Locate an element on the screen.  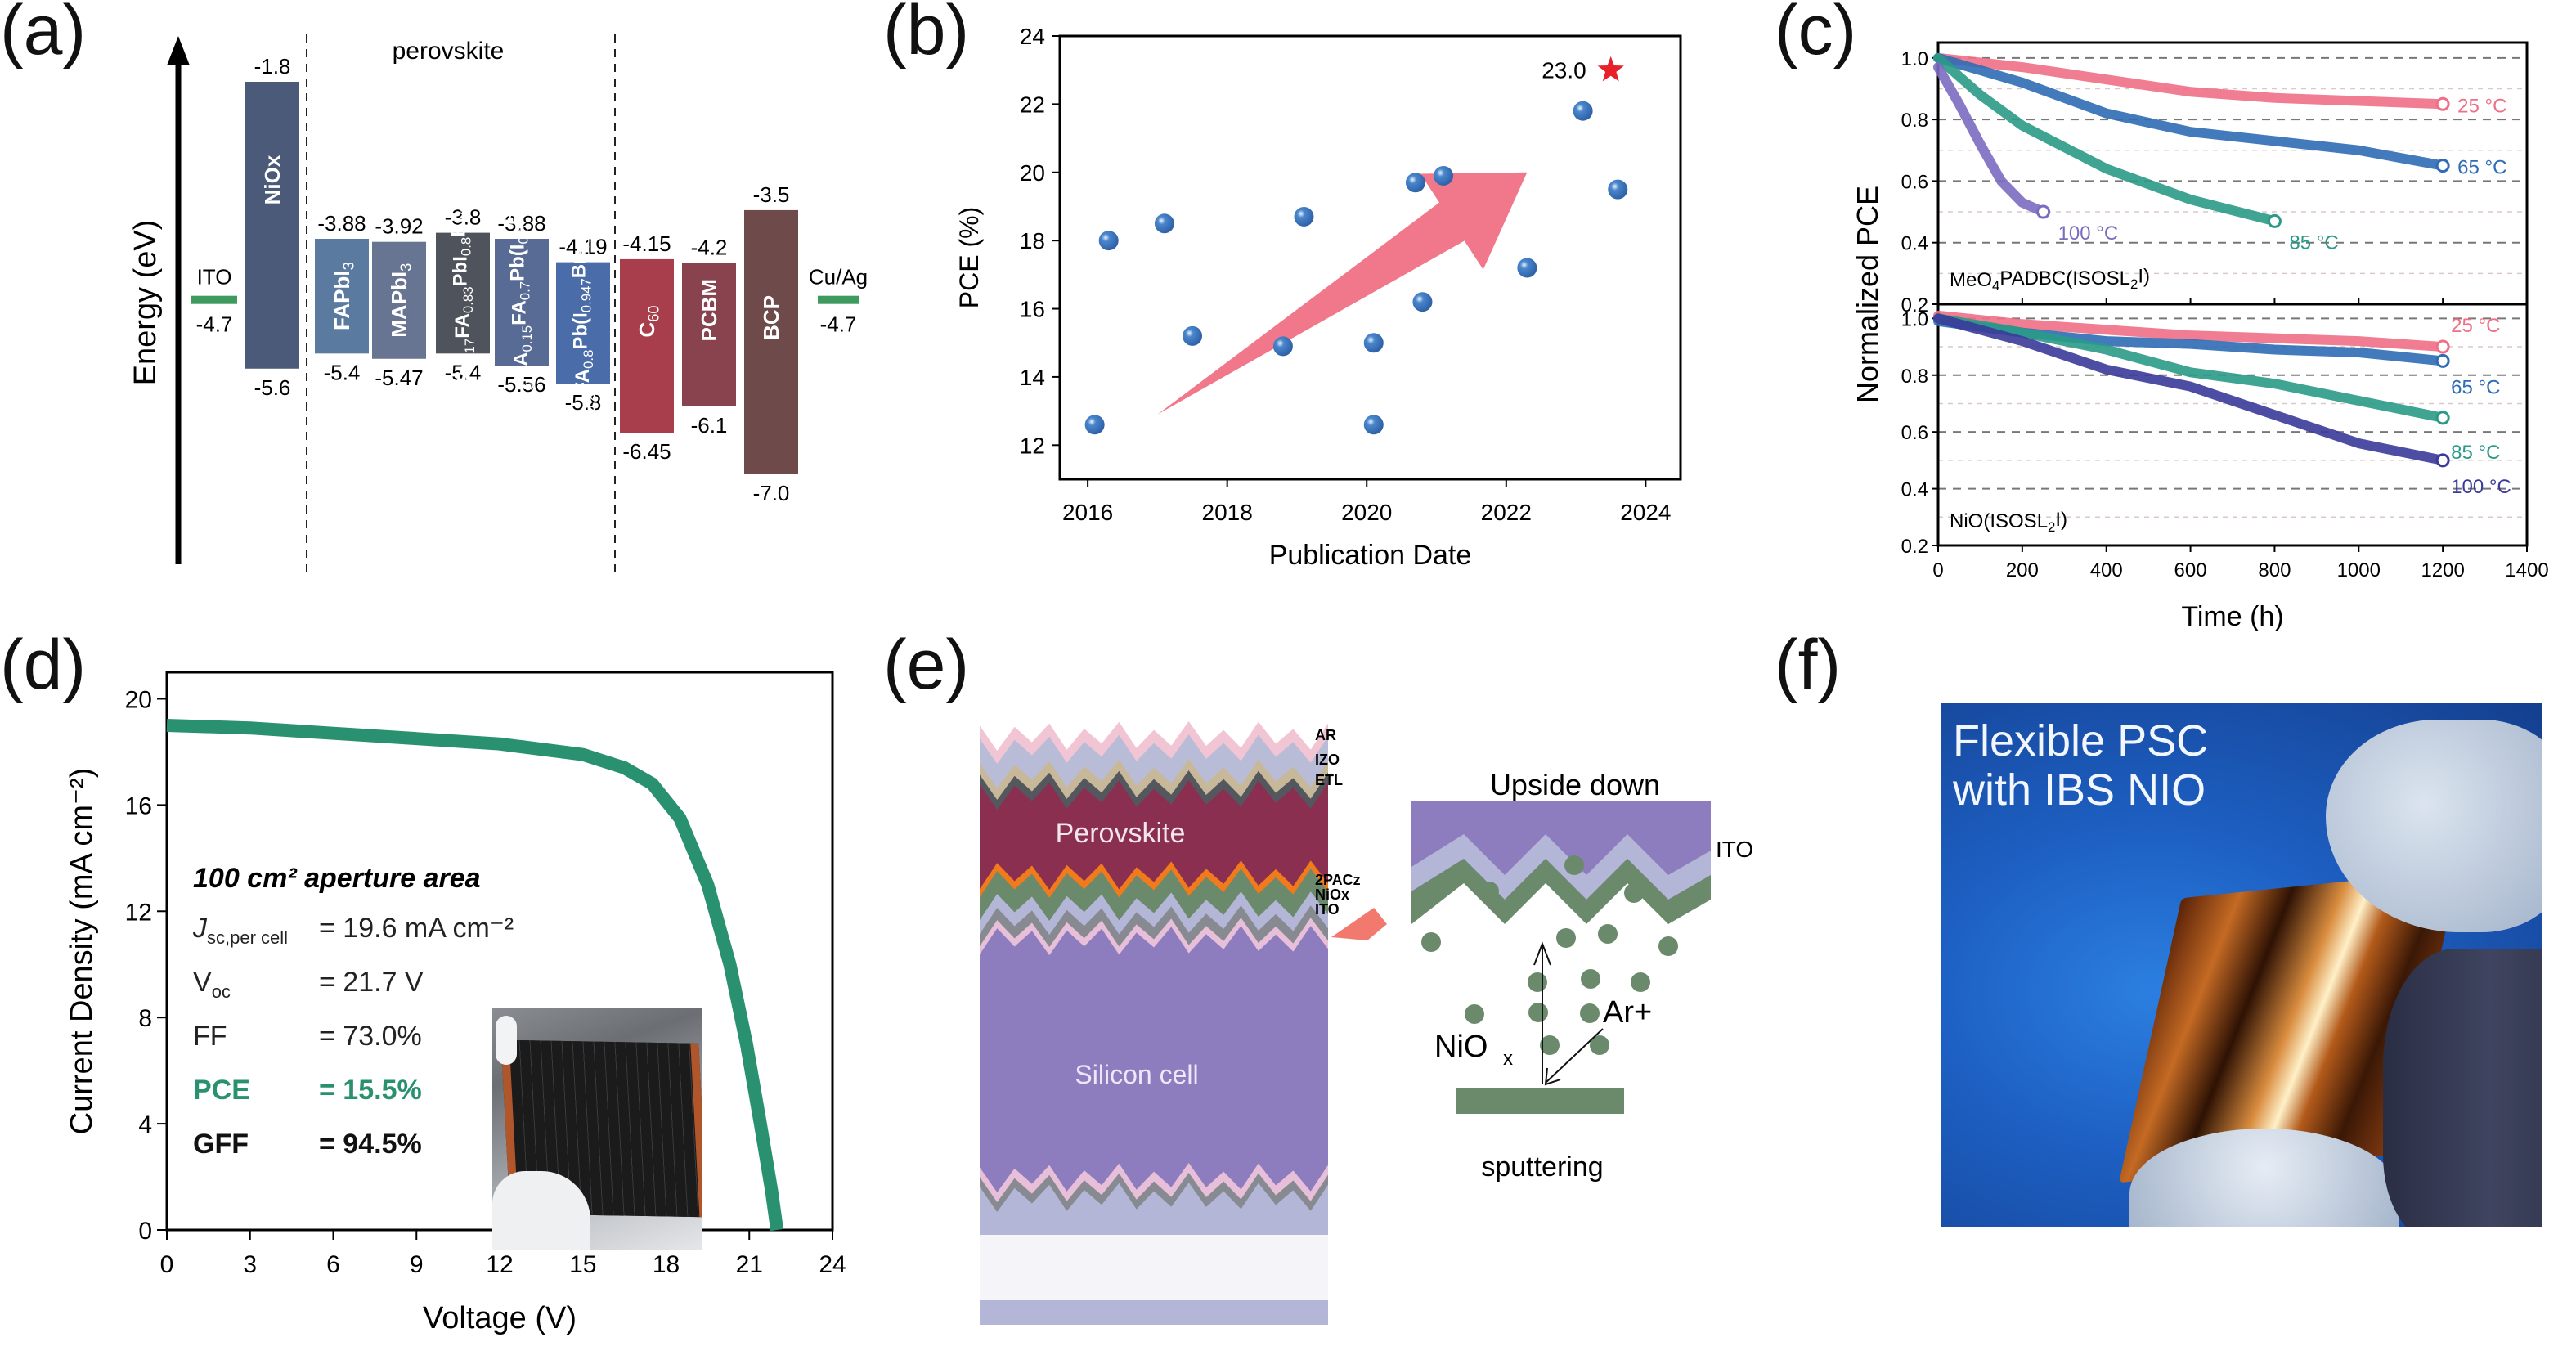
y-tick-label: 1.0 is located at coordinates (1915, 59).